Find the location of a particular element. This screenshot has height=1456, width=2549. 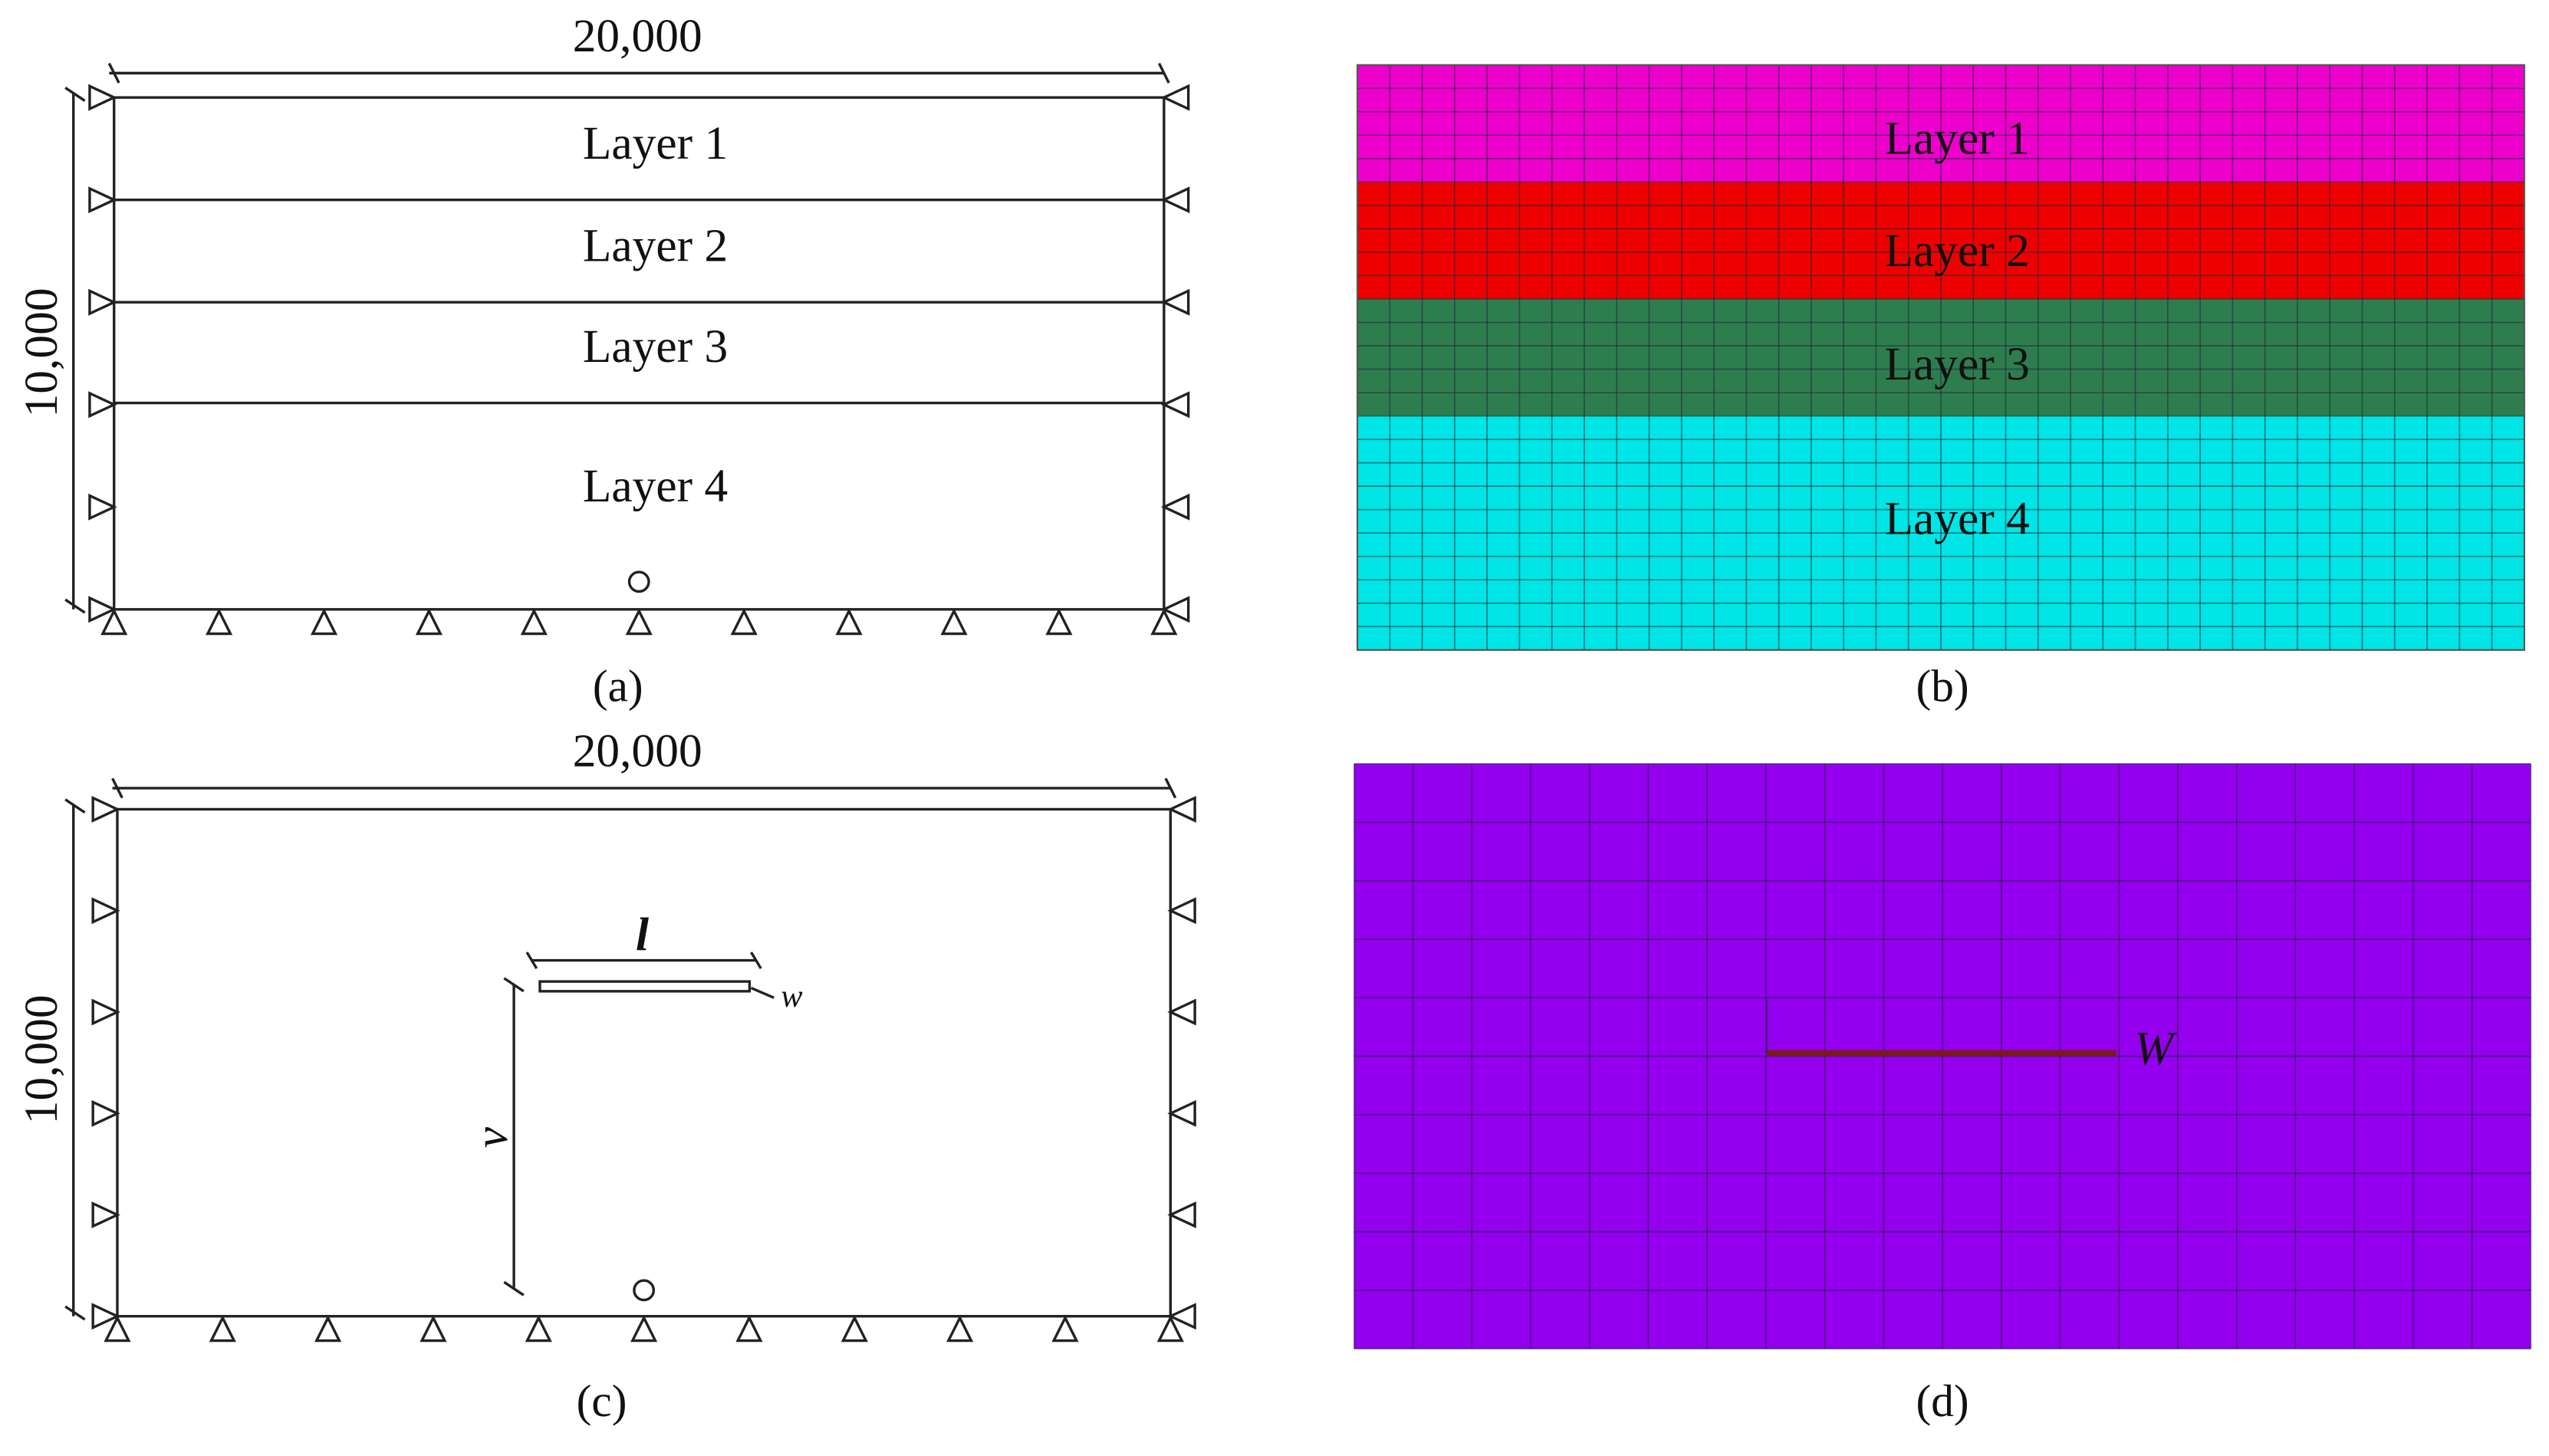

crack-length-label: l is located at coordinates (643, 935).